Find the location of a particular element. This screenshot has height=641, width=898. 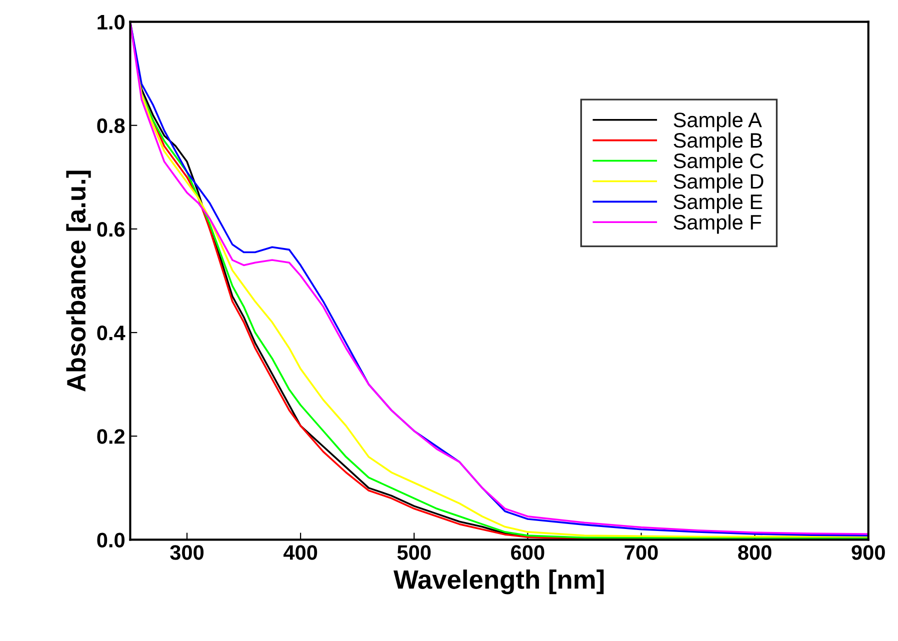

y-tick-label: 1.0 is located at coordinates (111, 22).